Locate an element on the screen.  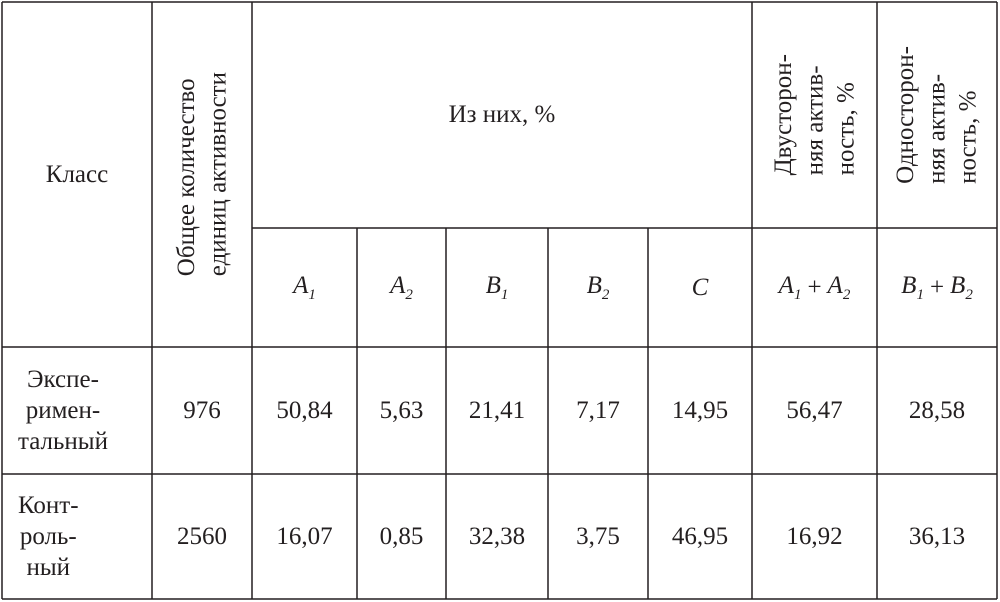
subheader-cell: B1 + B2 is located at coordinates (937, 287).